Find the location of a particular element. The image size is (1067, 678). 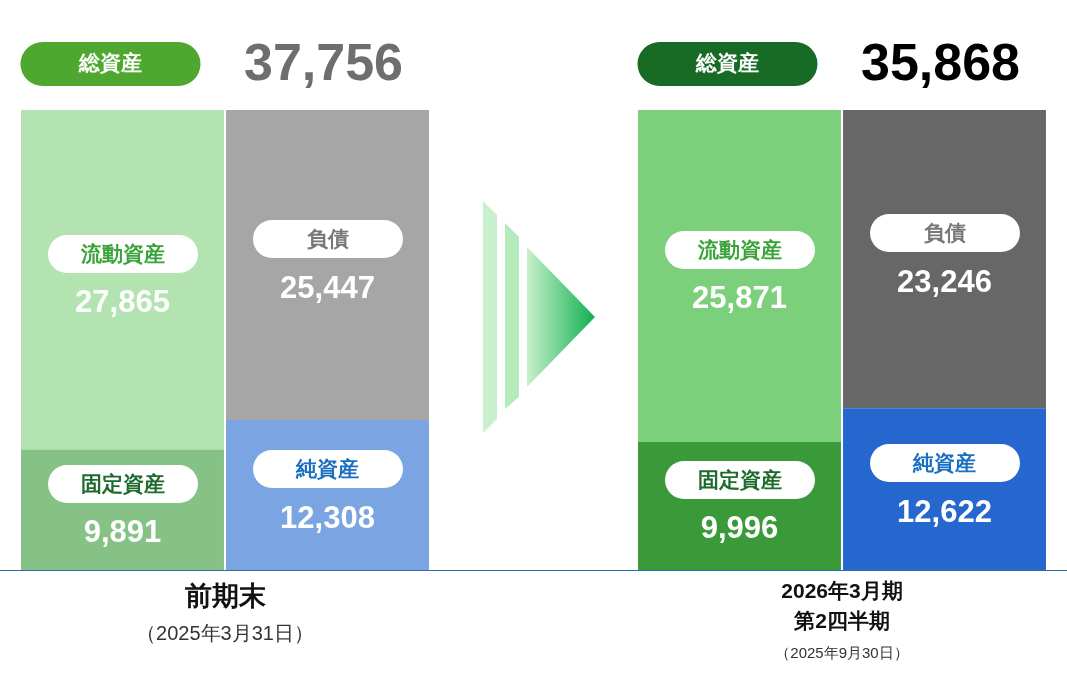

text: （2025年3月31日） is located at coordinates (225, 632).